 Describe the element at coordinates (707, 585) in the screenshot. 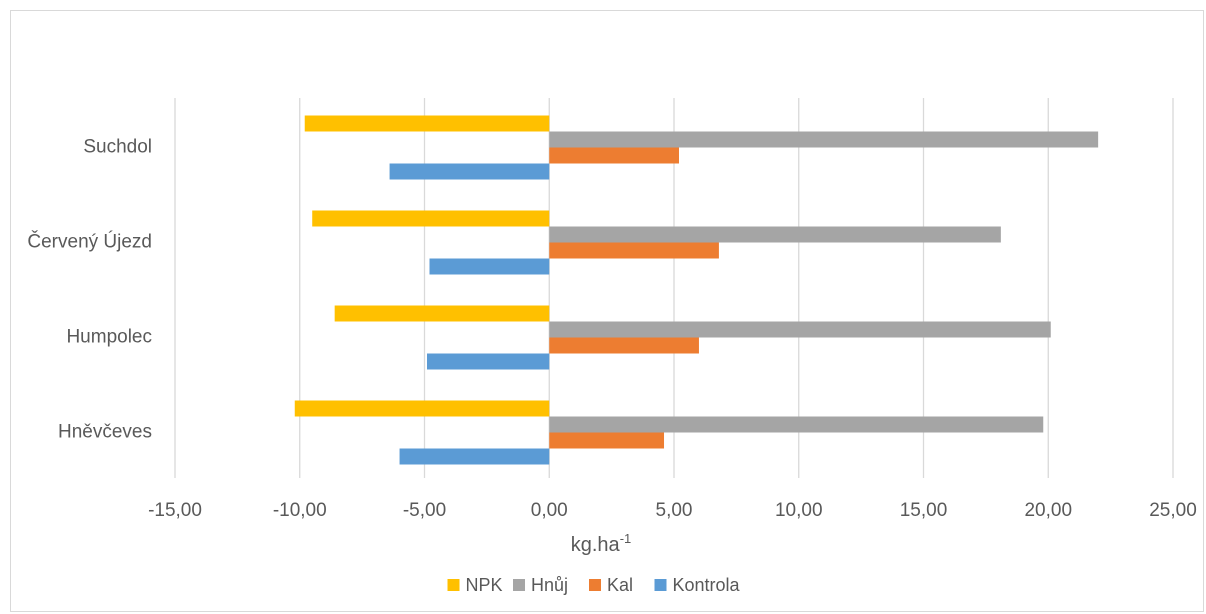

I see `legend-label: Kontrola` at that location.